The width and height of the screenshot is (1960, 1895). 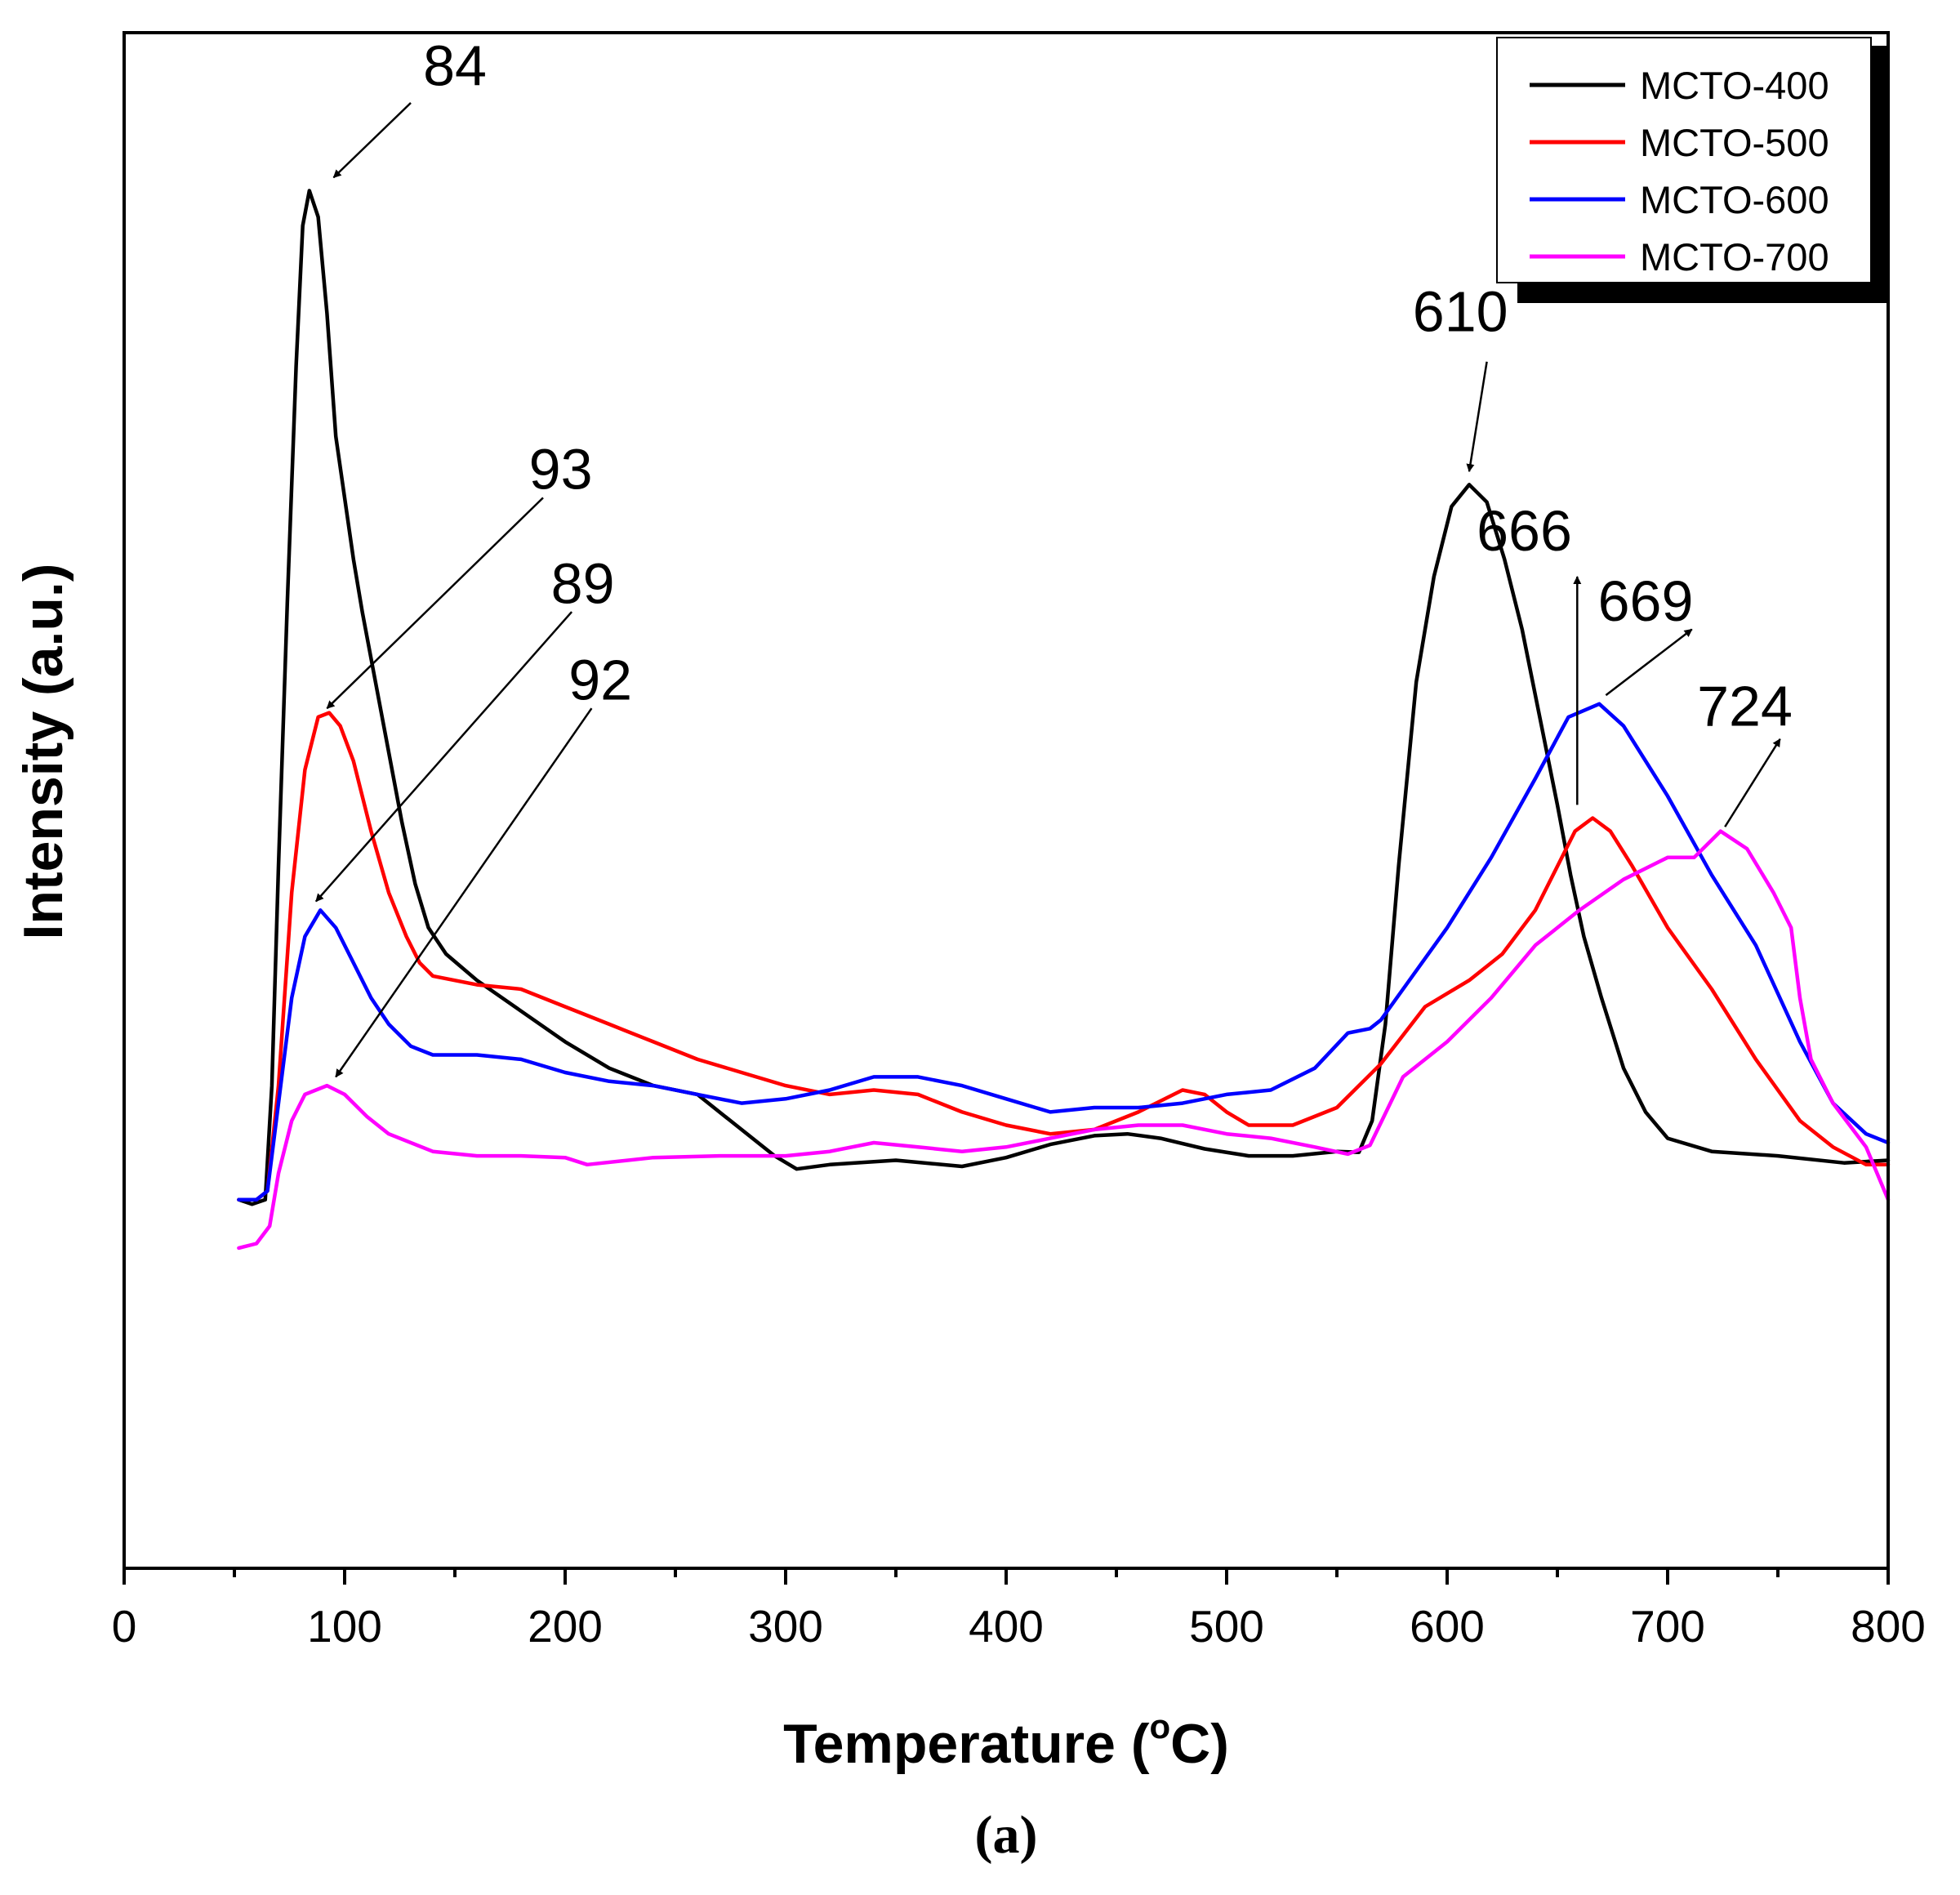 I want to click on x-axis-title: Temperature (oC), so click(x=1006, y=1741).